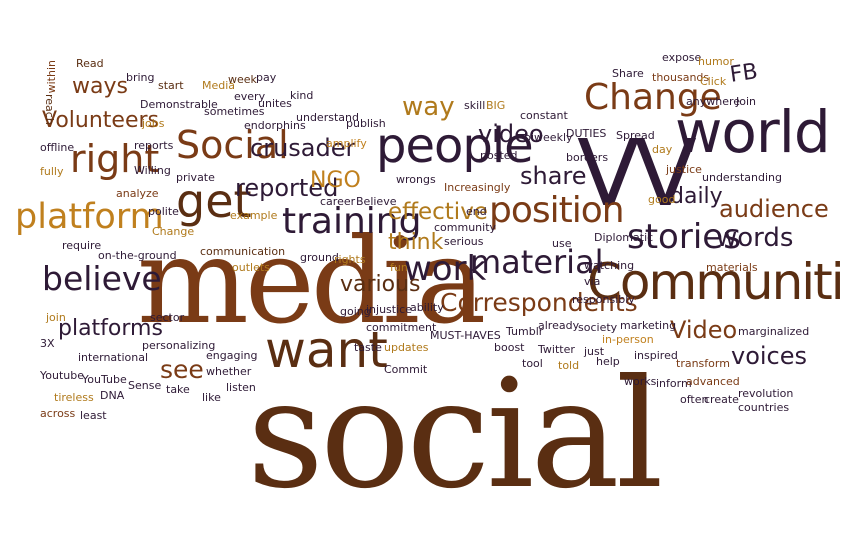 The image size is (844, 547). I want to click on word-across: across, so click(58, 413).